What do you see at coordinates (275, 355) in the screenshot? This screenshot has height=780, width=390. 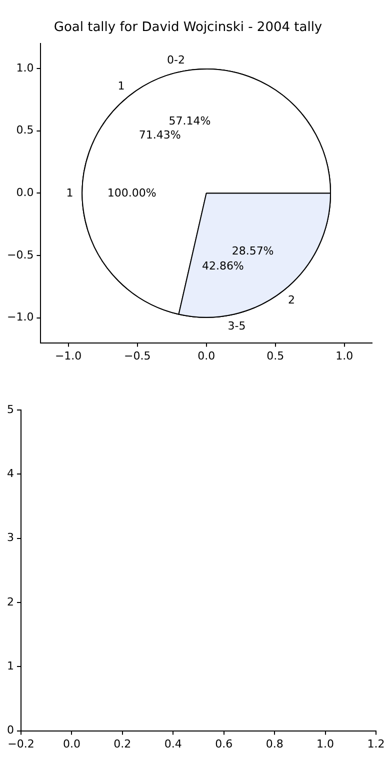 I see `x-tick-label: 0.5` at bounding box center [275, 355].